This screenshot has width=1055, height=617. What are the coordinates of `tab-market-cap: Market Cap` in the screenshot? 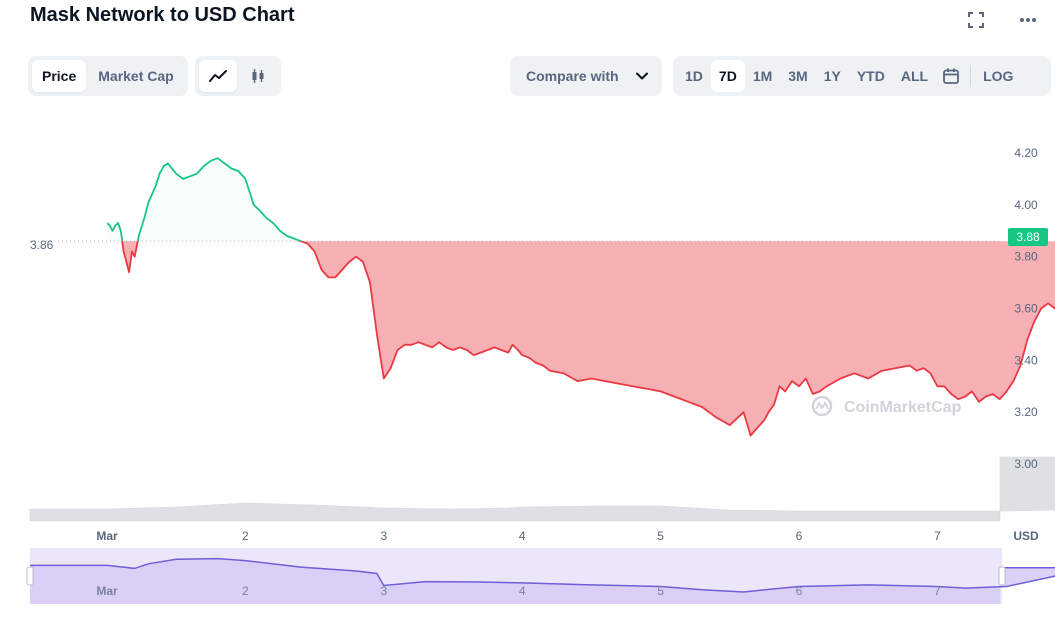 It's located at (136, 76).